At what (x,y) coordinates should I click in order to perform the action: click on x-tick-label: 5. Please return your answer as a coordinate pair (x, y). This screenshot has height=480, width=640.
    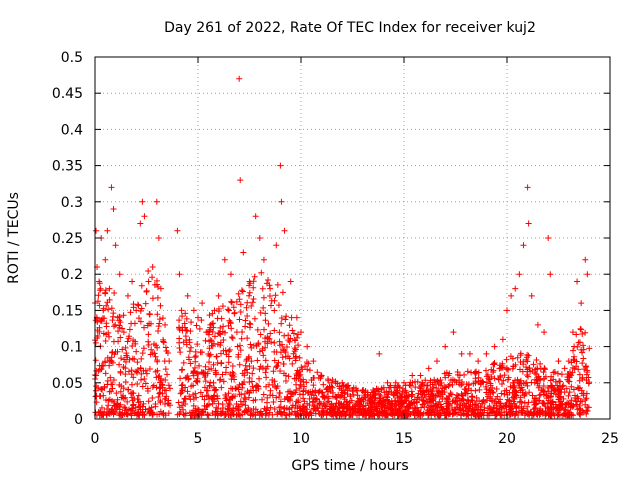
    Looking at the image, I should click on (198, 439).